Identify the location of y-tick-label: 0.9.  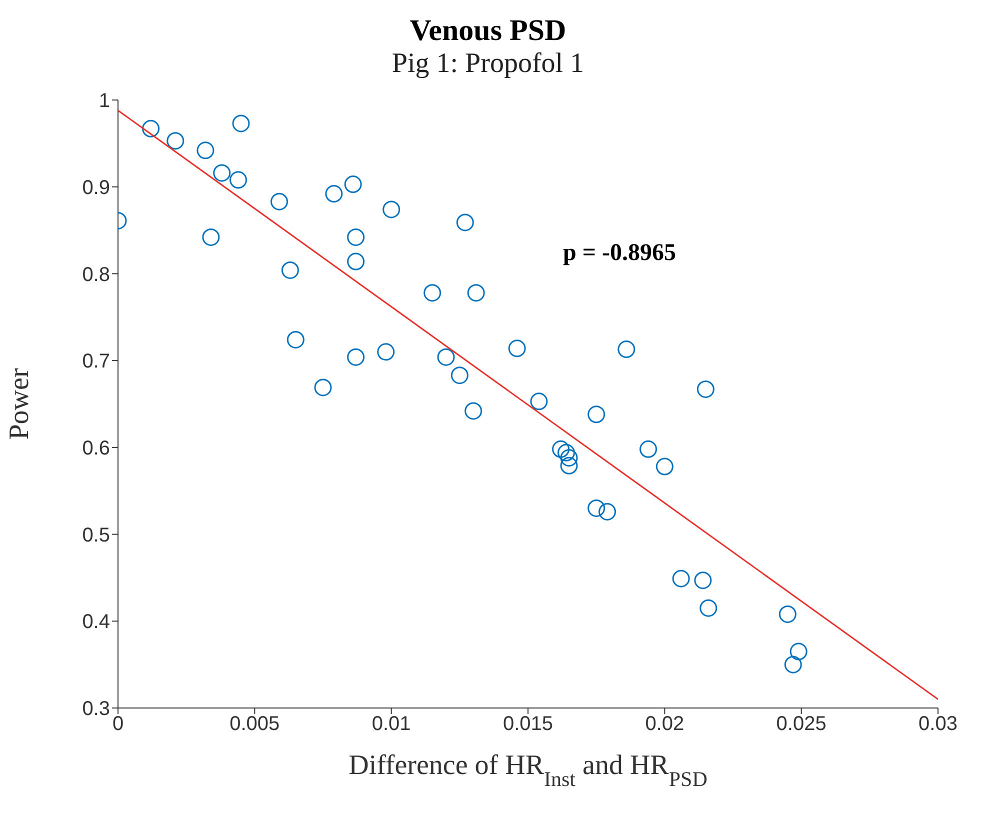
(96, 187).